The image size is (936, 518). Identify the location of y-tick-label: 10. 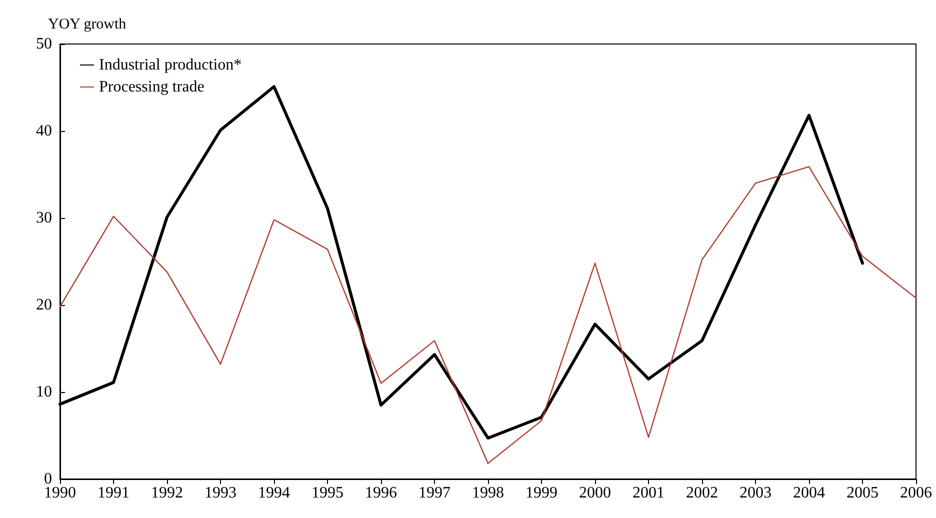
(44, 392).